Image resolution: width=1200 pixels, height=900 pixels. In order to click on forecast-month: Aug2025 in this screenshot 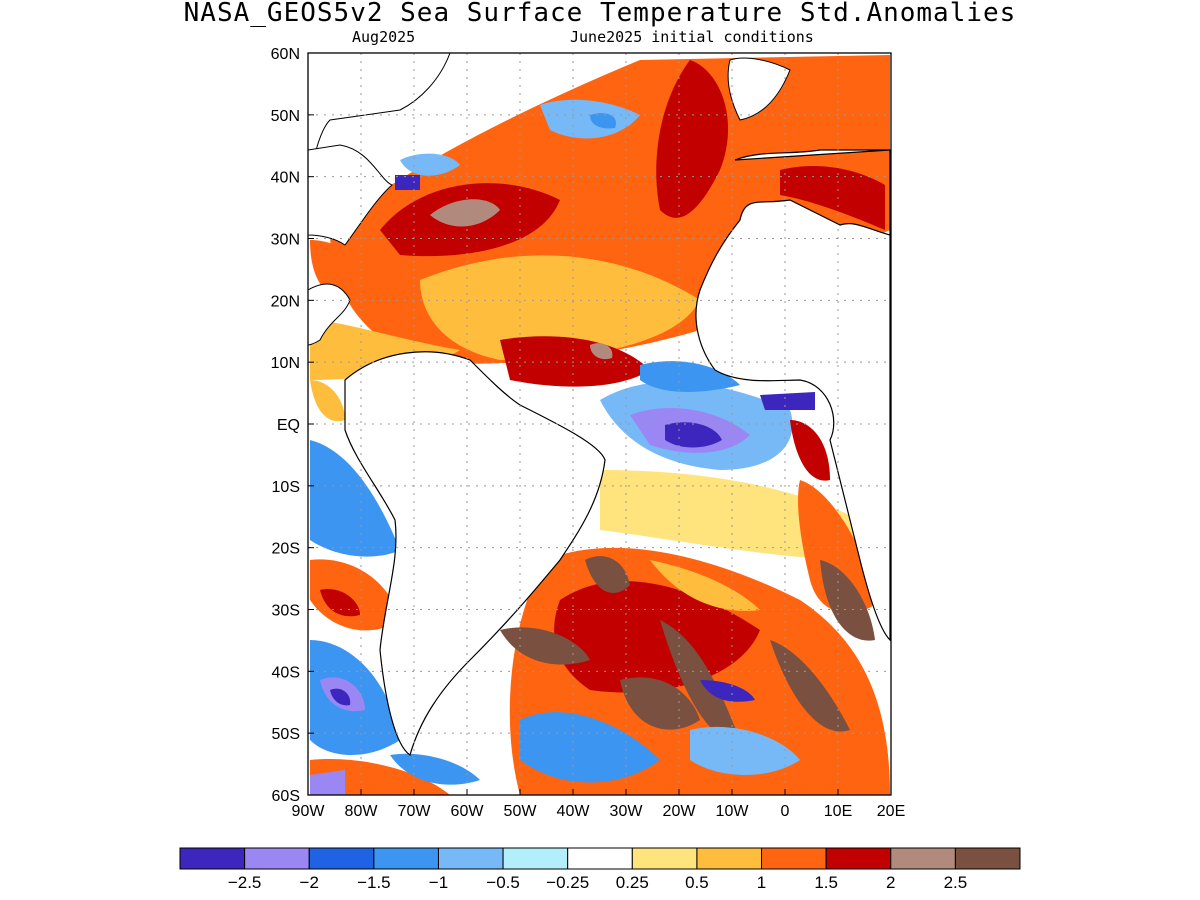, I will do `click(384, 37)`.